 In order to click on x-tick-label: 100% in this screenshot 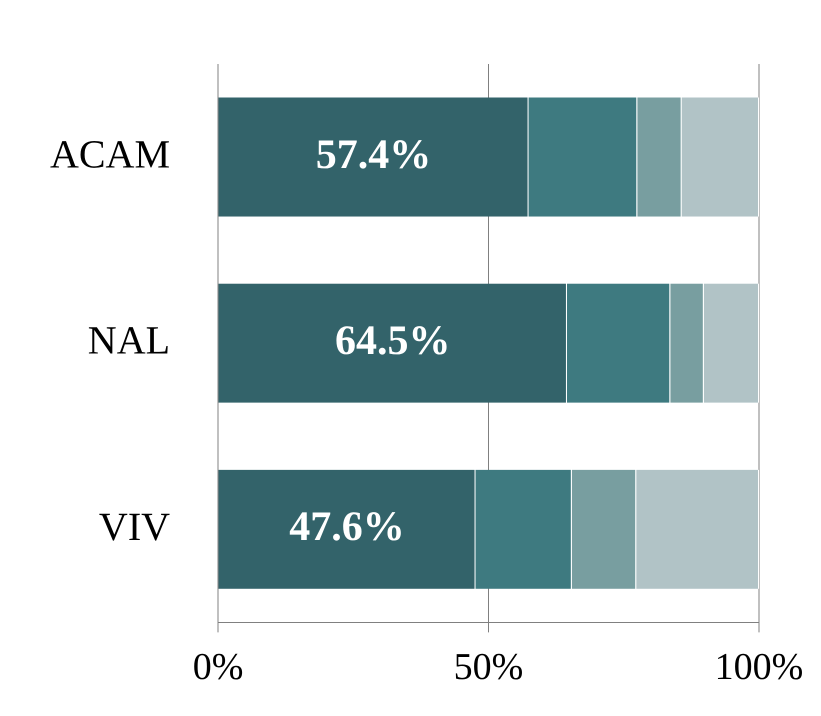, I will do `click(759, 667)`.